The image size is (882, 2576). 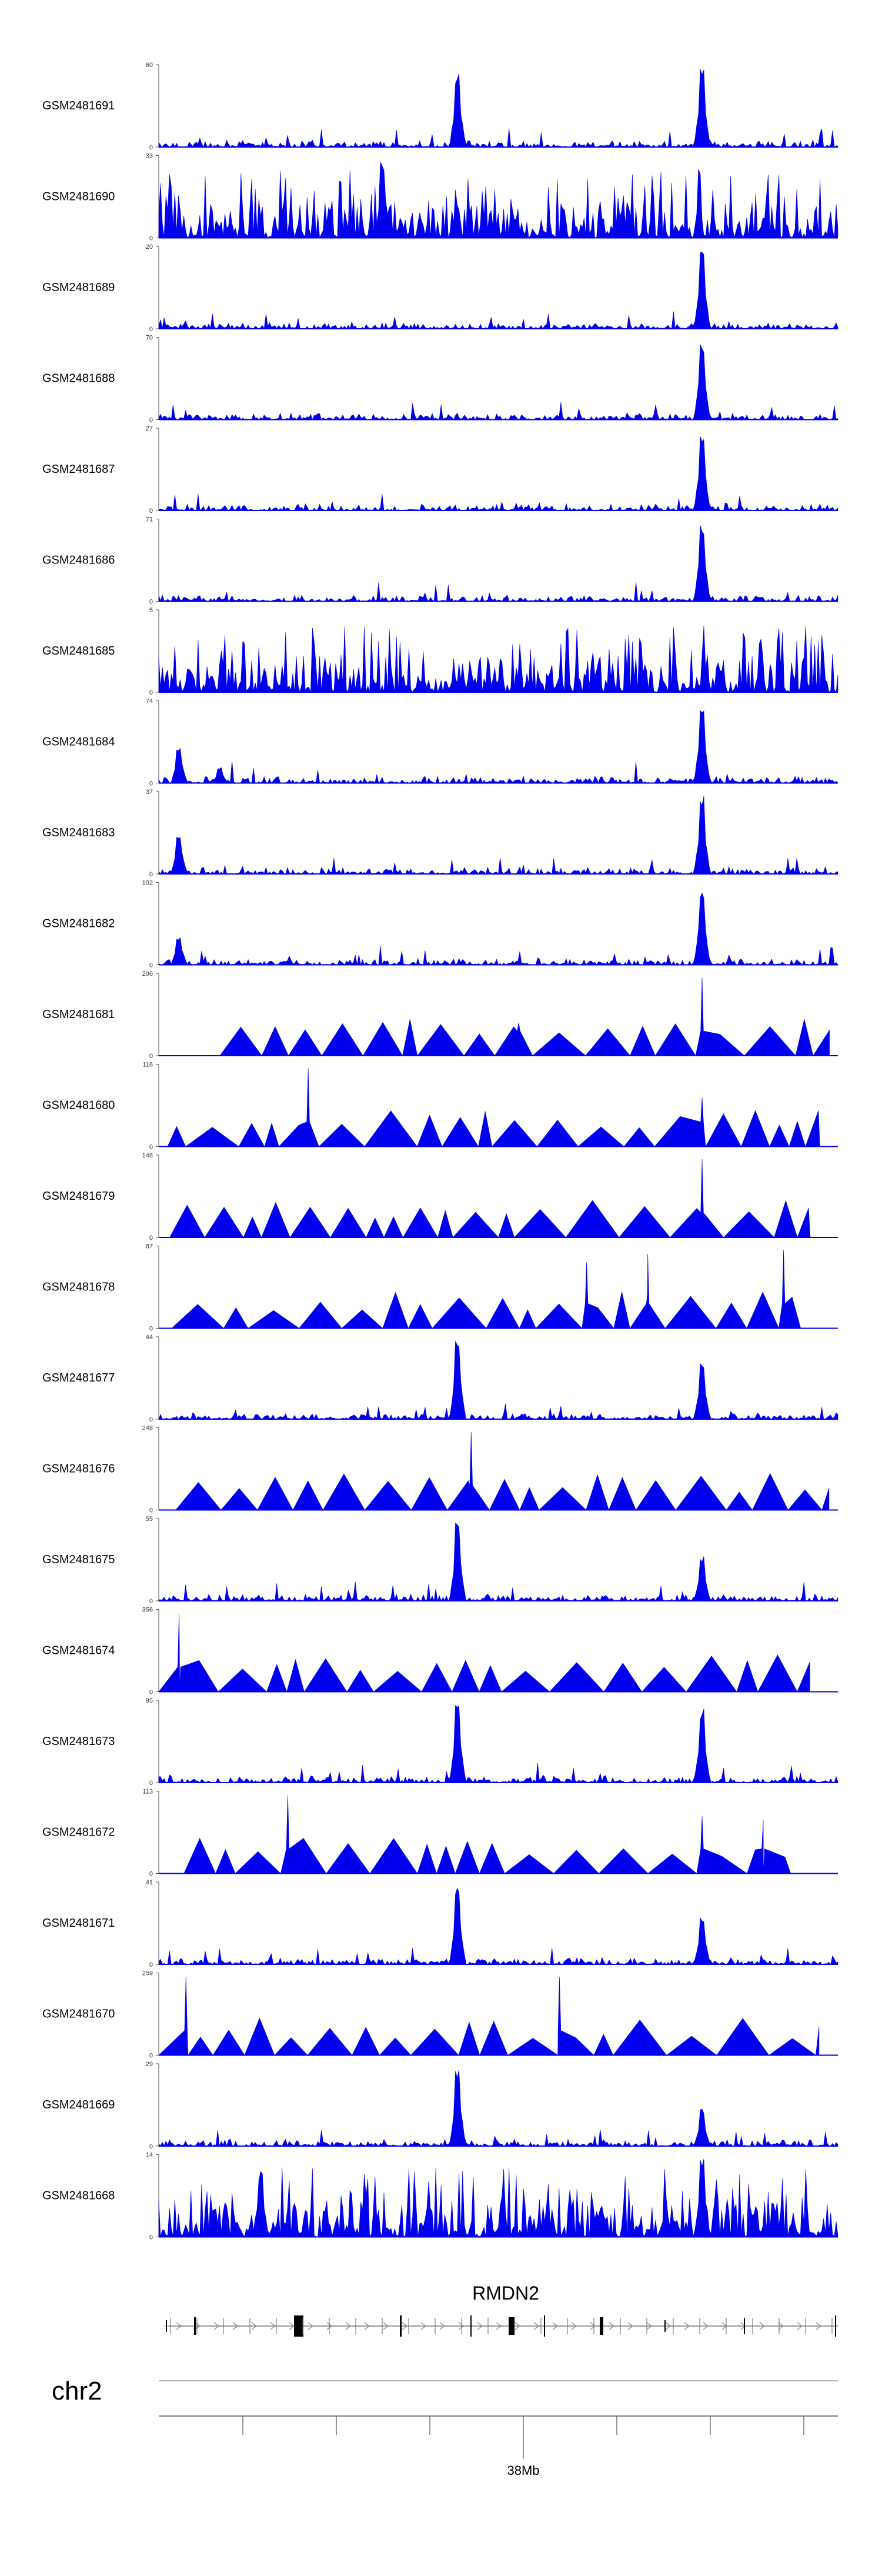 I want to click on track-label: GSM2481688, so click(x=78, y=378).